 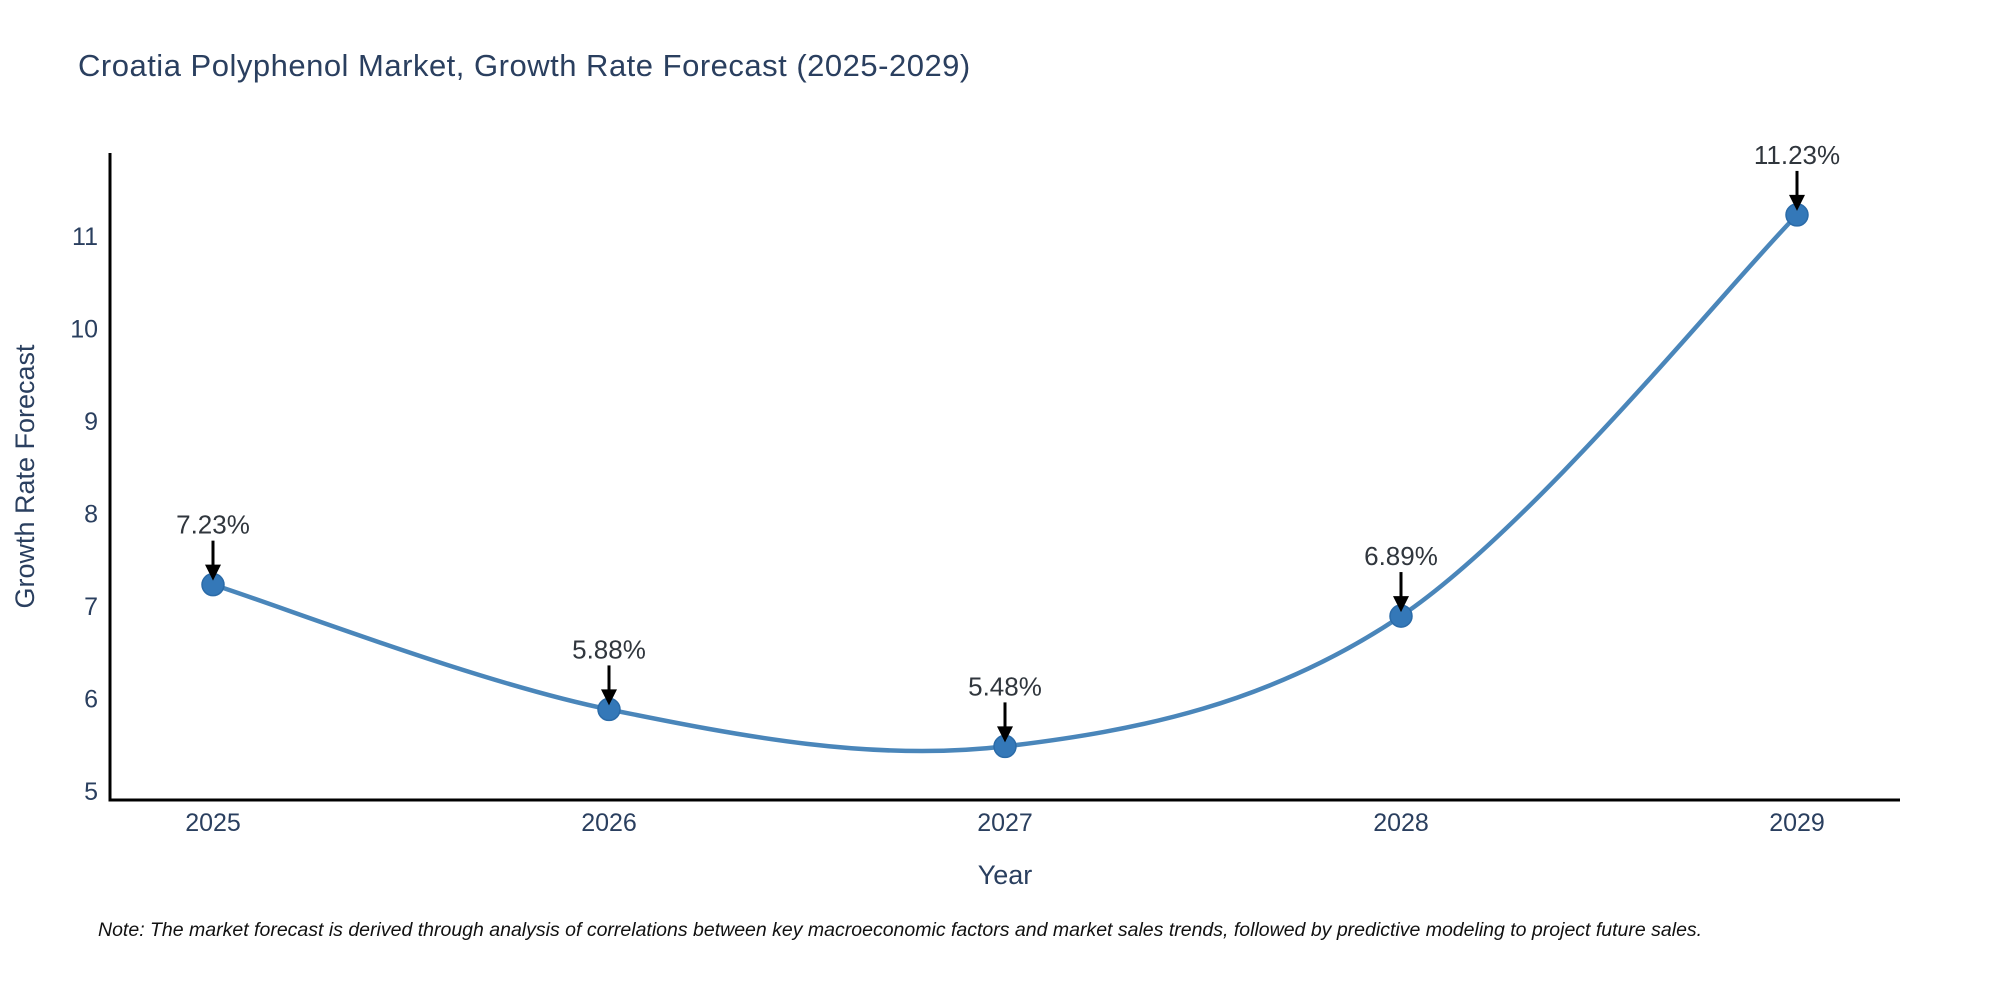 I want to click on x-tick-label: 2026, so click(x=609, y=823).